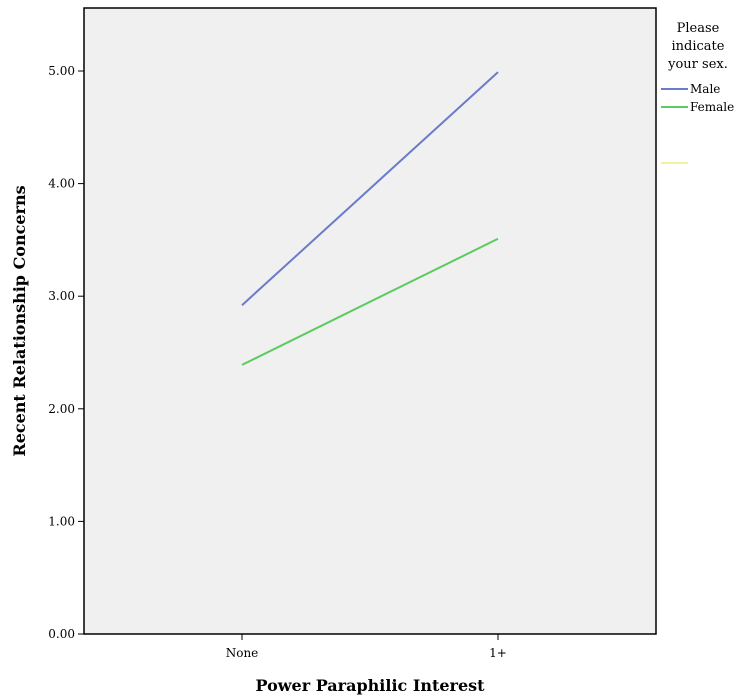 This screenshot has height=698, width=740. What do you see at coordinates (697, 98) in the screenshot?
I see `legend-items: Male Female` at bounding box center [697, 98].